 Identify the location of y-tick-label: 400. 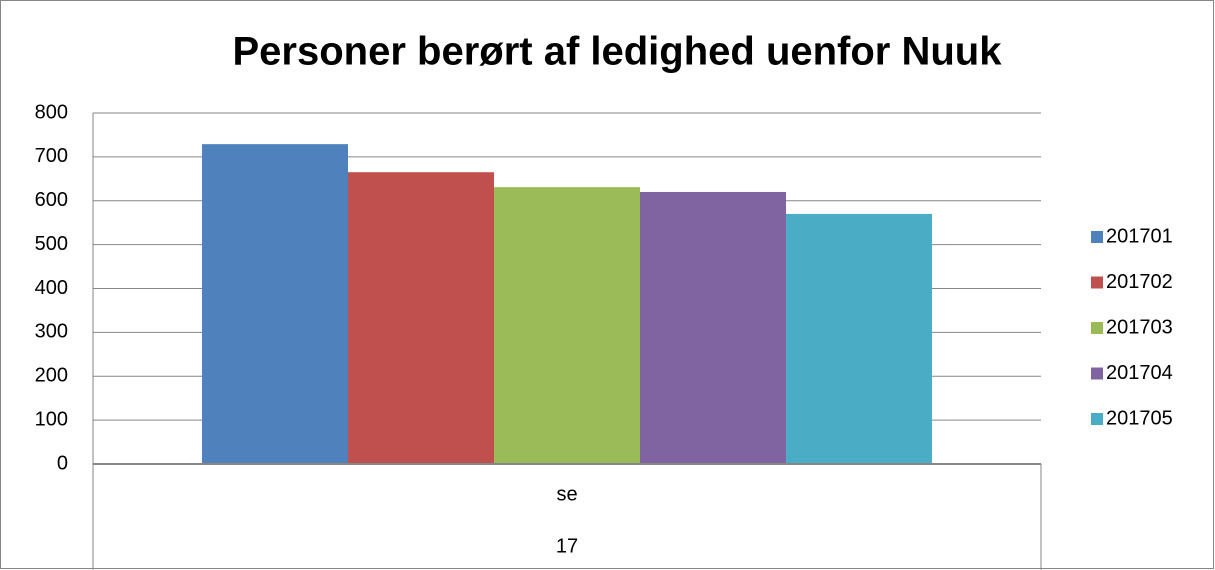
(51, 288).